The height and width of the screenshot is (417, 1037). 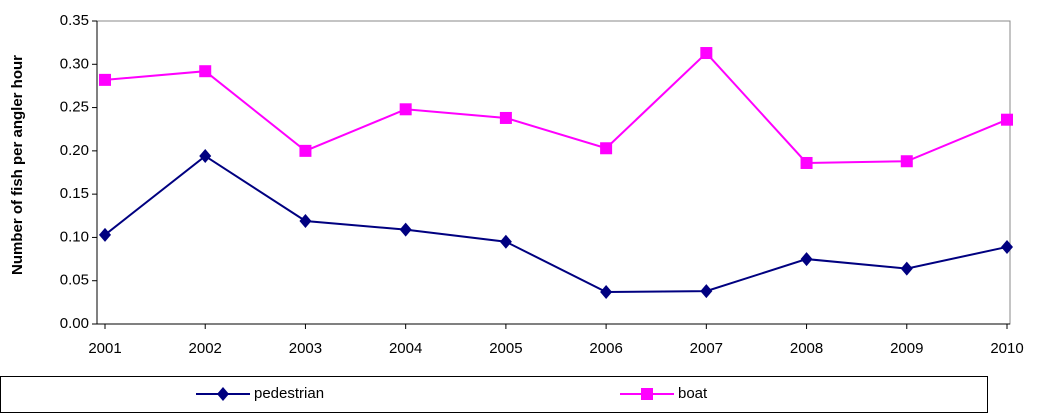 What do you see at coordinates (104, 348) in the screenshot?
I see `x-tick-label: 2001` at bounding box center [104, 348].